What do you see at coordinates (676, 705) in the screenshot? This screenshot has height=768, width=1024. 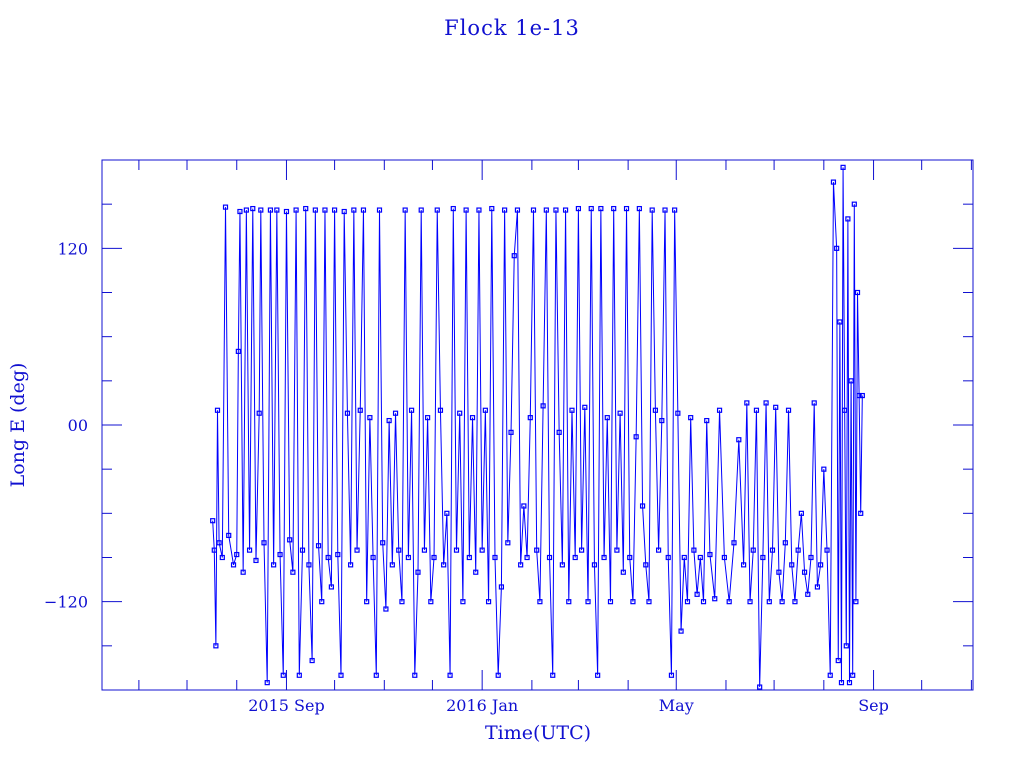 I see `x-tick-label: May` at bounding box center [676, 705].